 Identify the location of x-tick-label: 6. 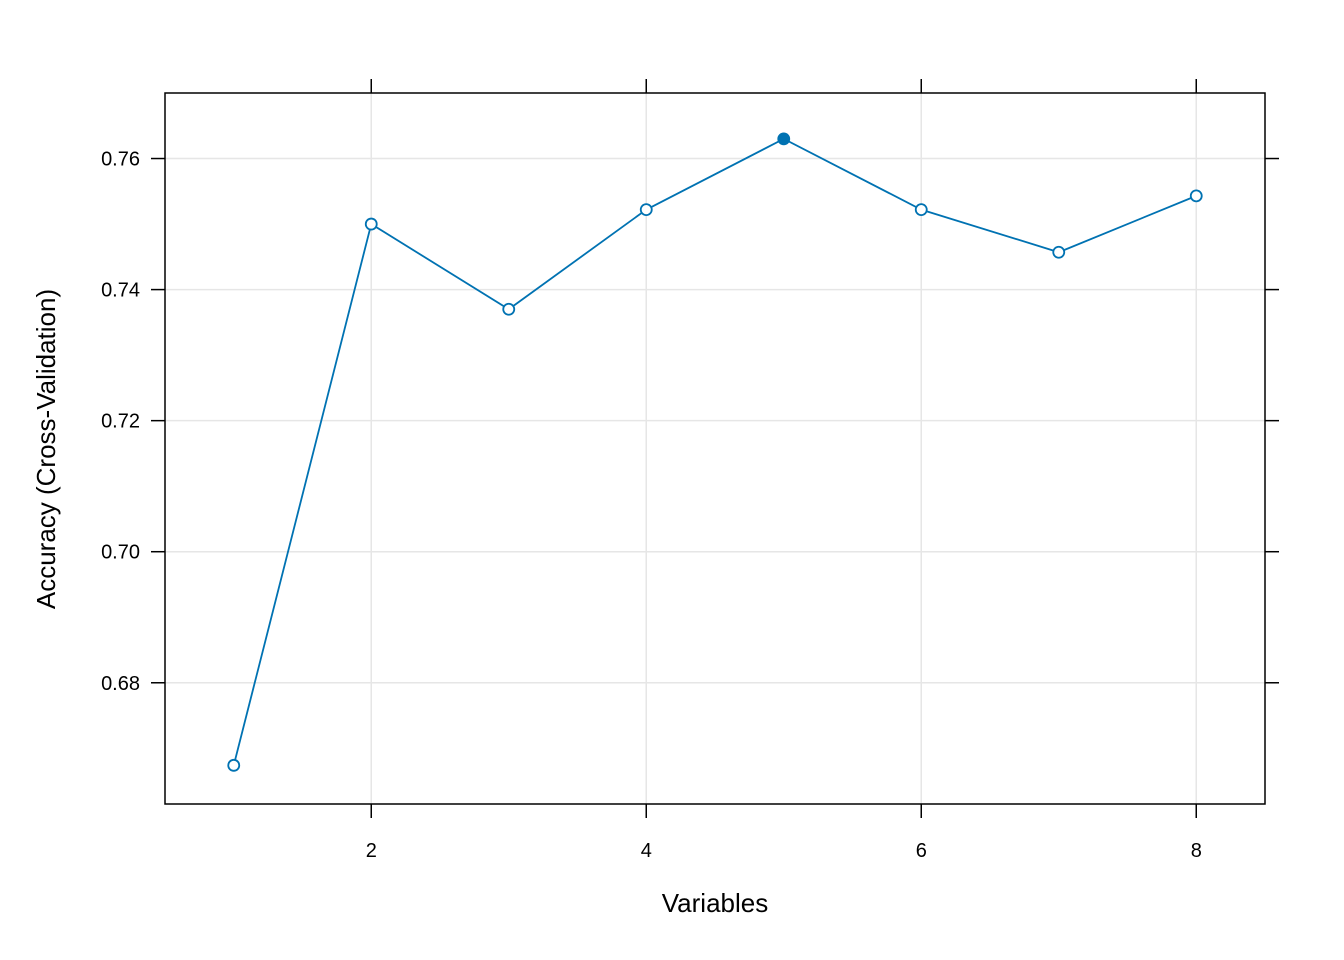
(921, 851).